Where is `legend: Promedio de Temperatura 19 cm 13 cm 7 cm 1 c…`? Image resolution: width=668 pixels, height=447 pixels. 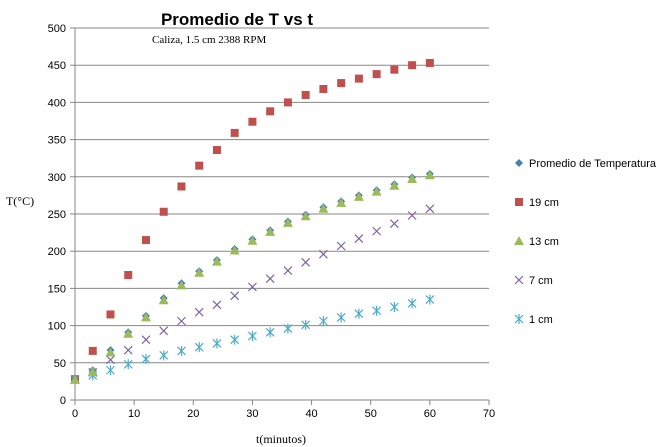
legend: Promedio de Temperatura 19 cm 13 cm 7 cm 1 c… is located at coordinates (585, 242).